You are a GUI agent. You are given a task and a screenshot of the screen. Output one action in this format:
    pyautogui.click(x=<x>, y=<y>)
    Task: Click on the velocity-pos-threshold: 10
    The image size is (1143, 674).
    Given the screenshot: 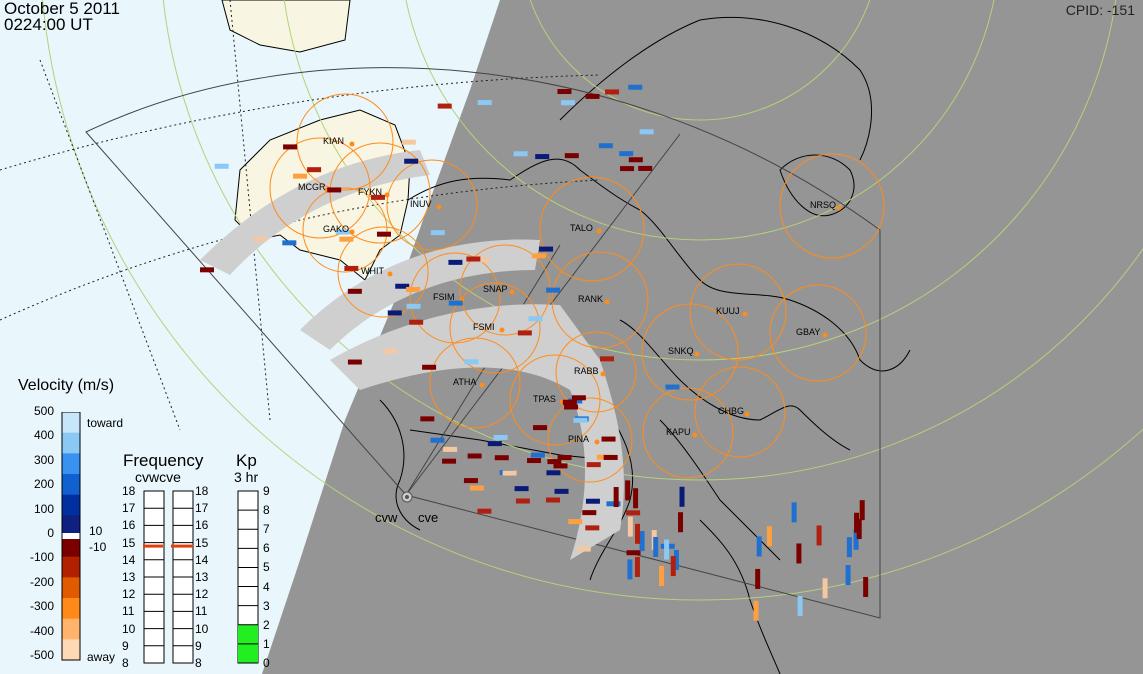 What is the action you would take?
    pyautogui.click(x=96, y=531)
    